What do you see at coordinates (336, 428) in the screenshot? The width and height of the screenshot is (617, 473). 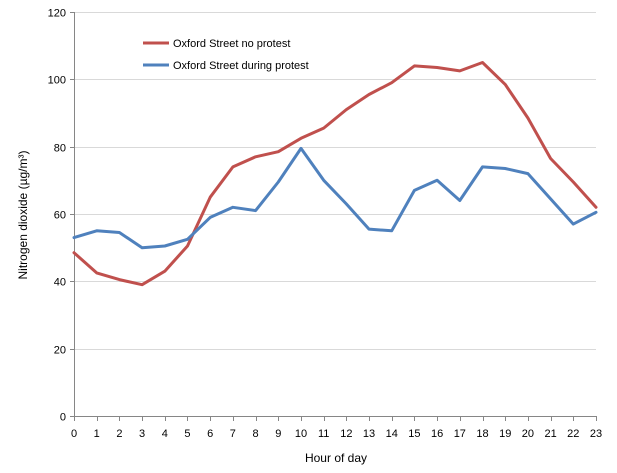 I see `x-axis-ticks: 0 1 2 3 4 5 6 7 8 9 10 11 12 13 14 15 16 17 18 19 20 21 22 23` at bounding box center [336, 428].